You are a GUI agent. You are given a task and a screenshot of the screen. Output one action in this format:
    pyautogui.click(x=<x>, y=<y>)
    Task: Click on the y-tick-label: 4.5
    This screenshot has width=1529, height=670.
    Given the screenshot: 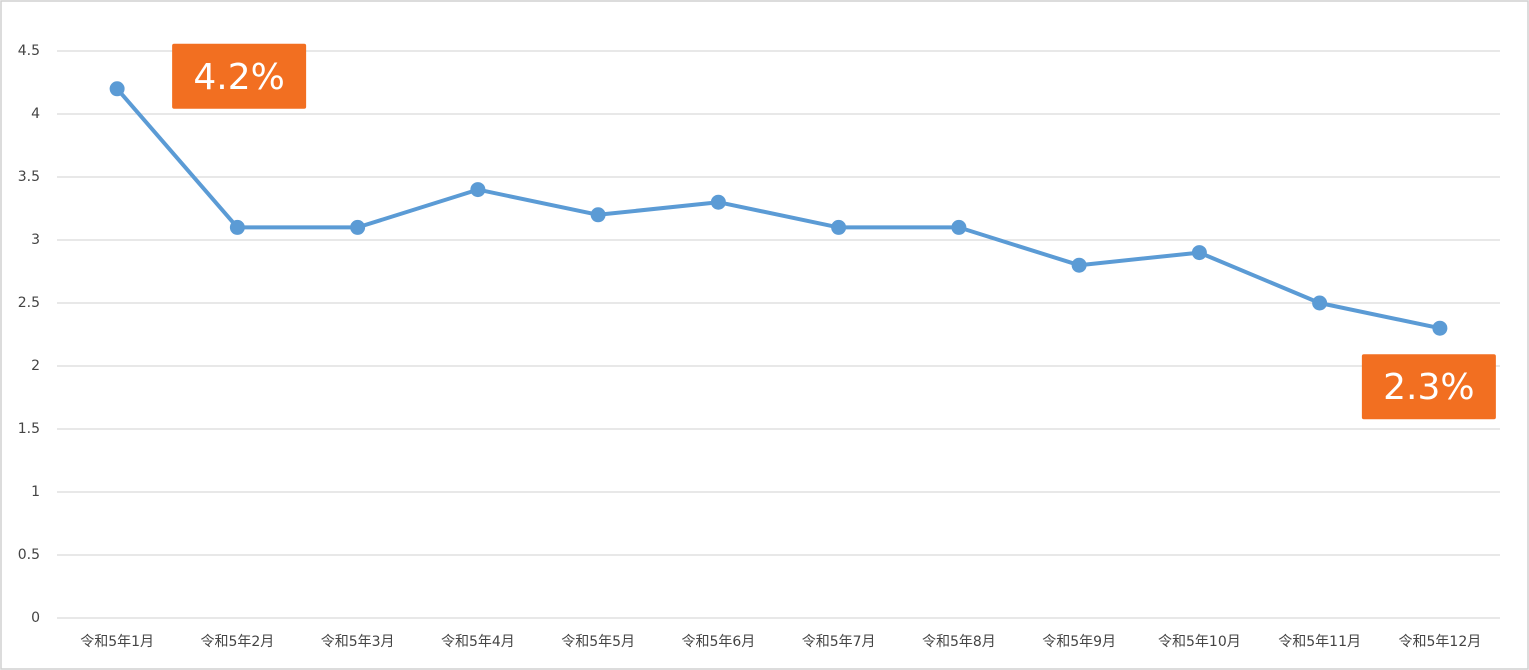 What is the action you would take?
    pyautogui.click(x=29, y=51)
    